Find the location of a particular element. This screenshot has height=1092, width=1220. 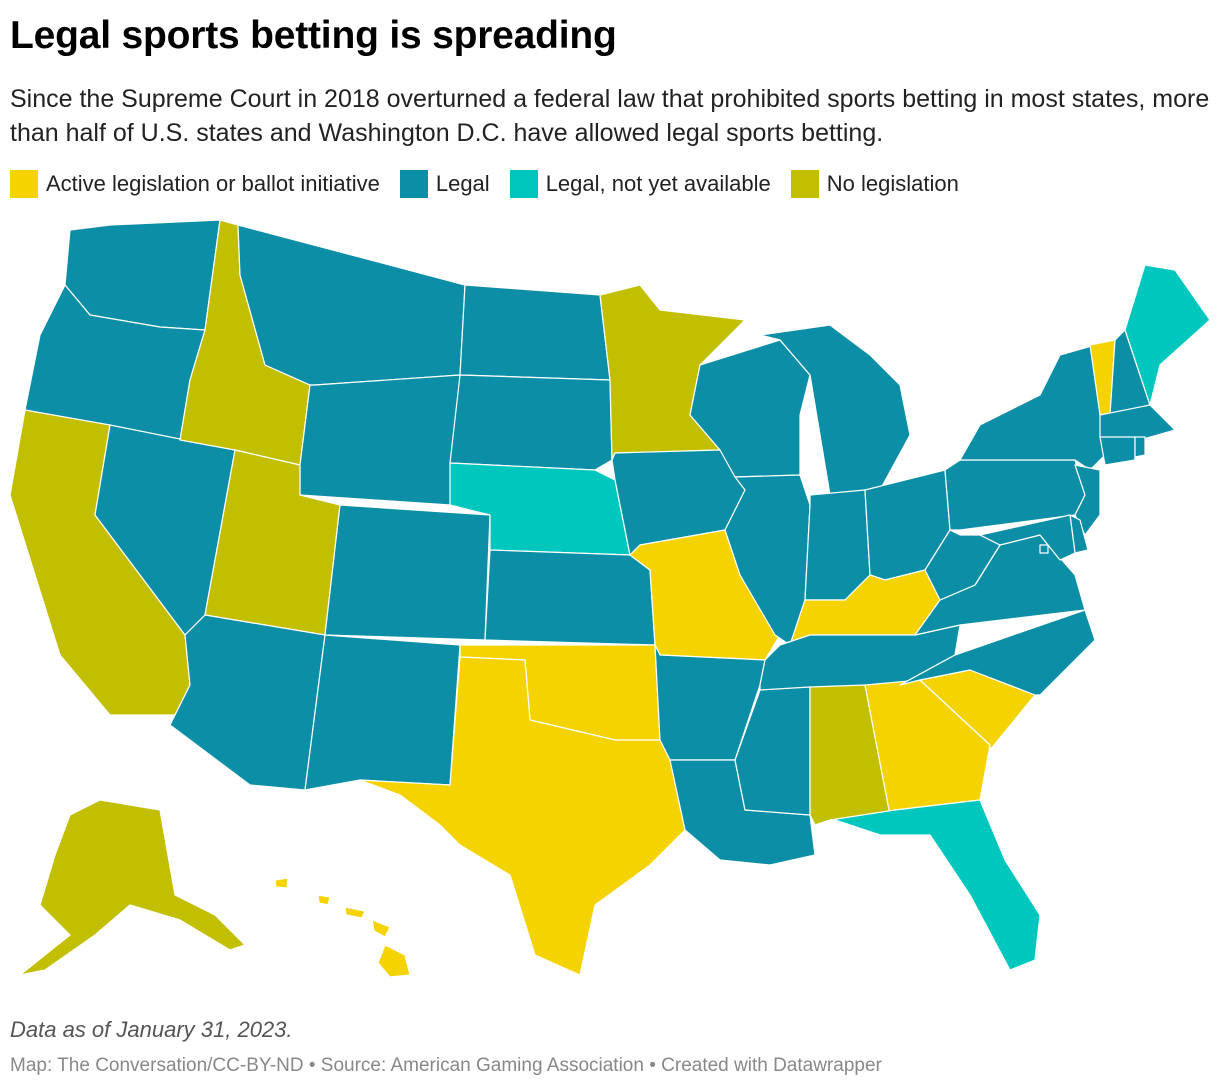

state-AZ is located at coordinates (247, 702).